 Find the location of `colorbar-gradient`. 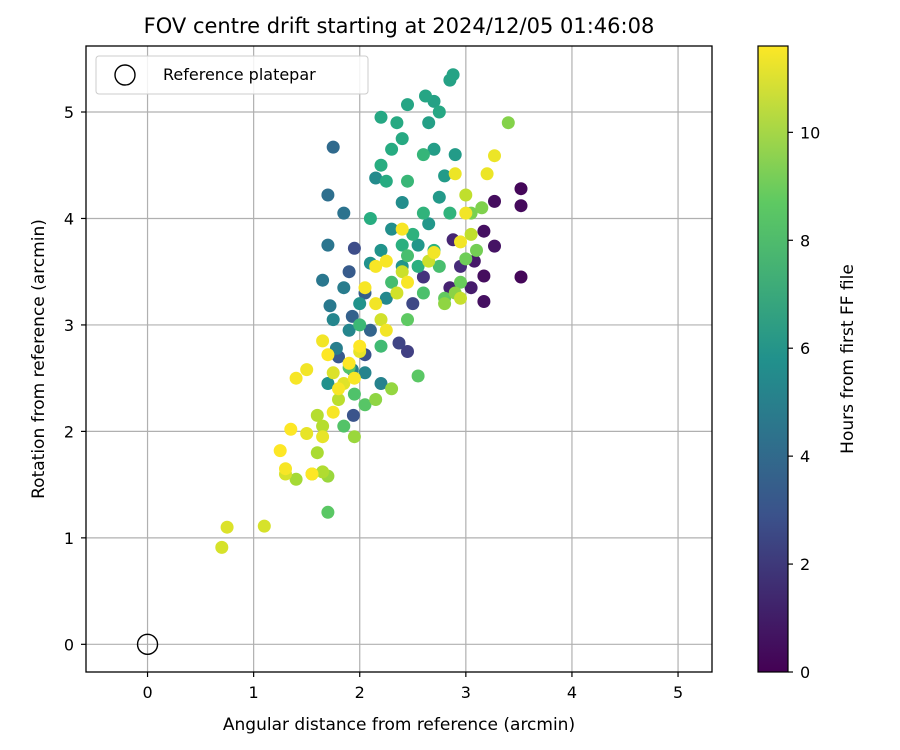

colorbar-gradient is located at coordinates (773, 359).